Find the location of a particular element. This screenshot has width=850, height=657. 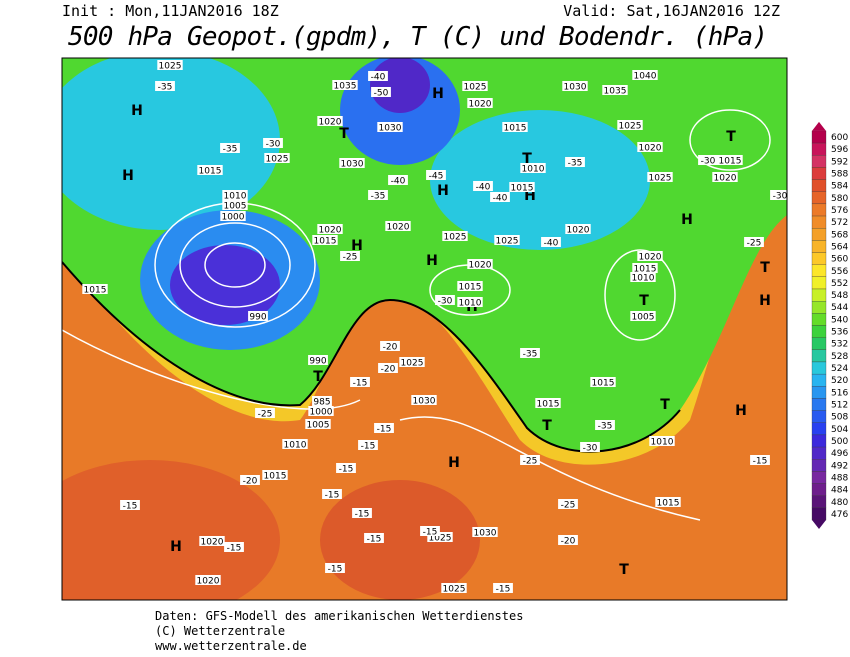

isobar-label: 985 is located at coordinates (321, 403).